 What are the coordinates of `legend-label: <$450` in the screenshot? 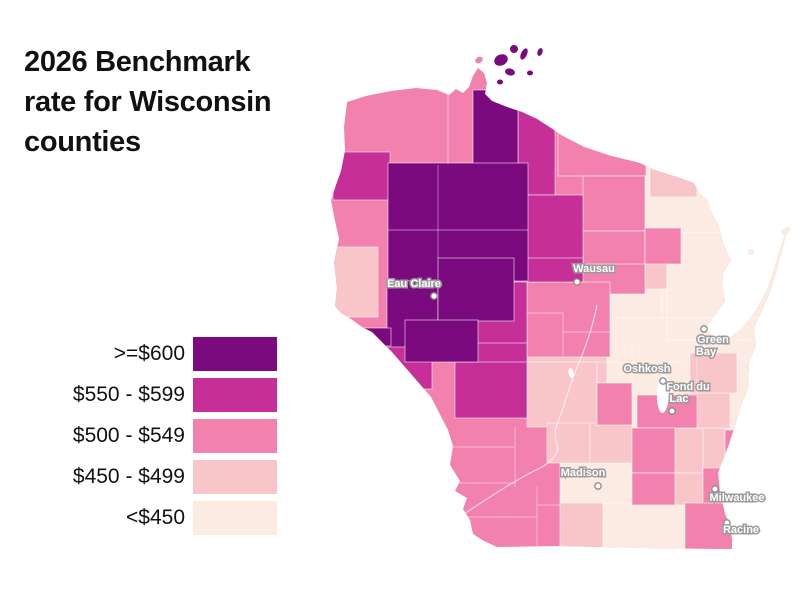 It's located at (155, 517).